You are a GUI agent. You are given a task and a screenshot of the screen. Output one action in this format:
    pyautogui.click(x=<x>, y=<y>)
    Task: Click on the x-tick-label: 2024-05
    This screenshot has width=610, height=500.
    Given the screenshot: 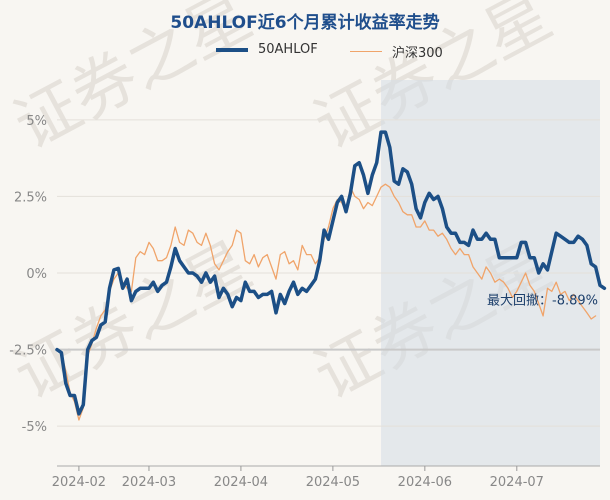 What is the action you would take?
    pyautogui.click(x=333, y=482)
    